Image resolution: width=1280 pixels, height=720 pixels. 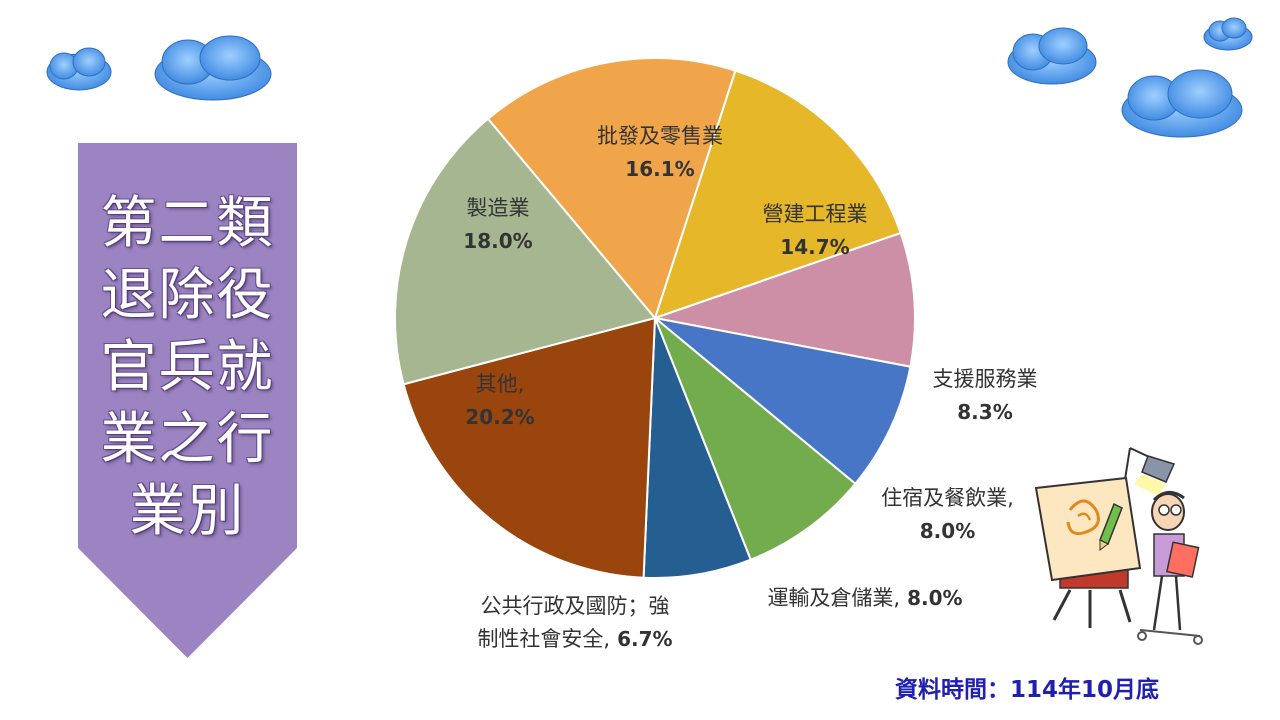 What do you see at coordinates (660, 136) in the screenshot?
I see `slice-name: 批發及零售業` at bounding box center [660, 136].